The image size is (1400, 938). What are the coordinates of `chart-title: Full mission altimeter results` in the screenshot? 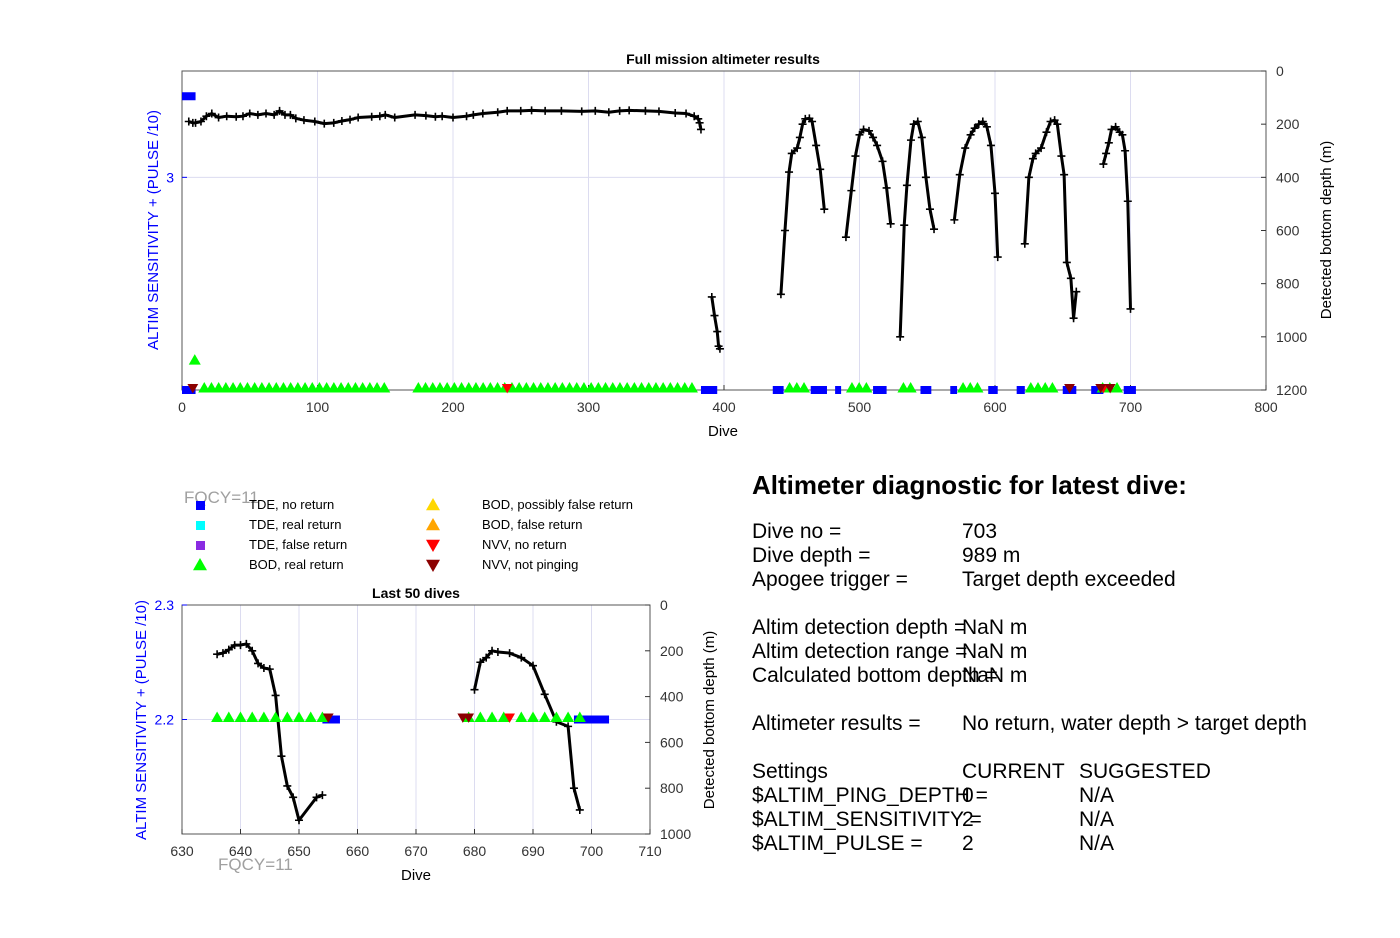 It's located at (723, 59).